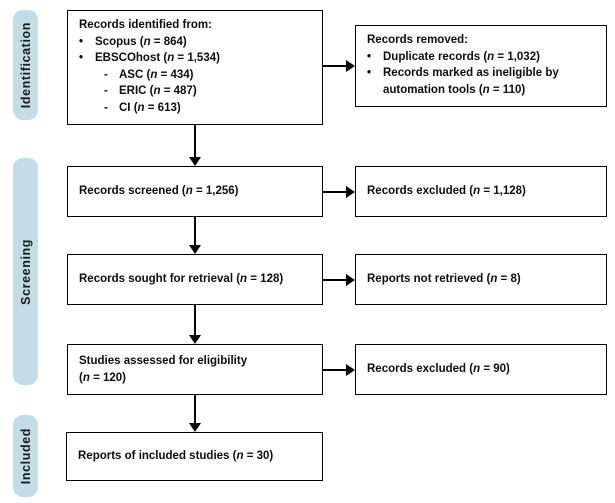 The width and height of the screenshot is (615, 503). Describe the element at coordinates (150, 107) in the screenshot. I see `line-text: CI (n = 613)` at that location.